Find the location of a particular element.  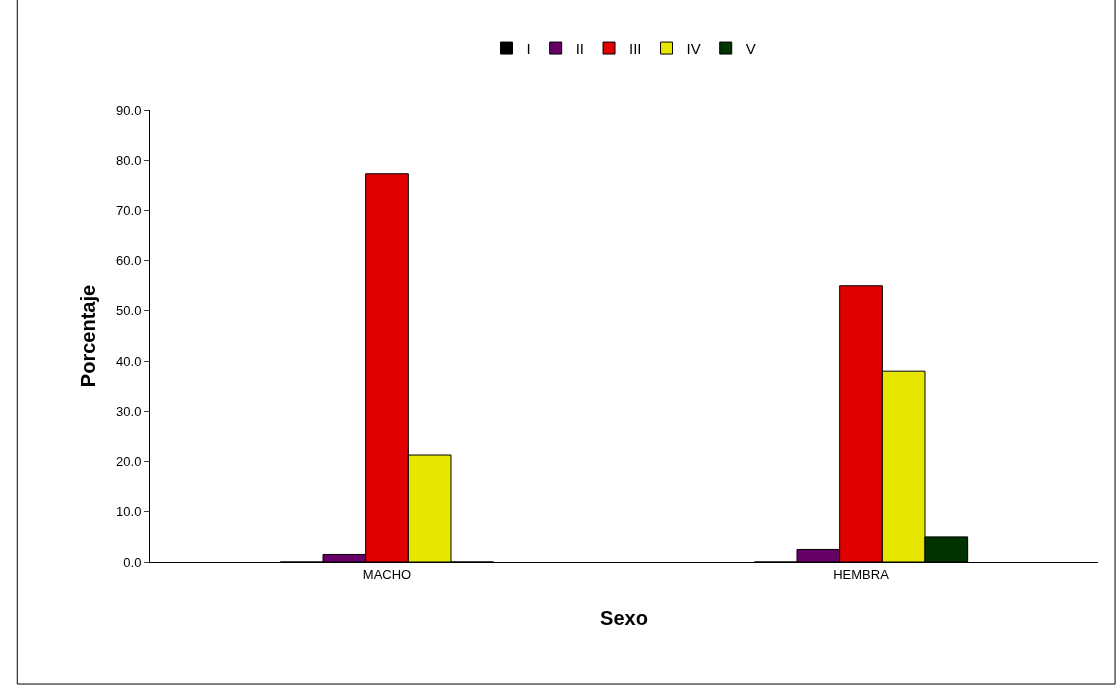

y-tick-label: 50.0 is located at coordinates (129, 311).